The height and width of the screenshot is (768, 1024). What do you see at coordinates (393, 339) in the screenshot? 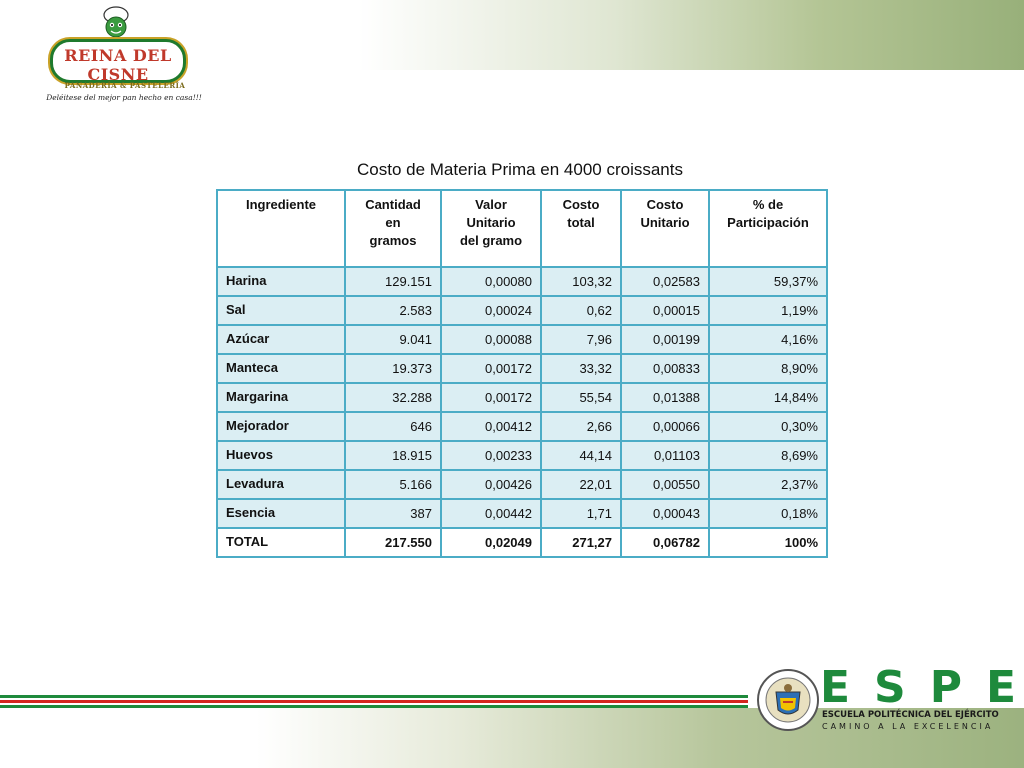
I see `value-cell: 9.041` at bounding box center [393, 339].